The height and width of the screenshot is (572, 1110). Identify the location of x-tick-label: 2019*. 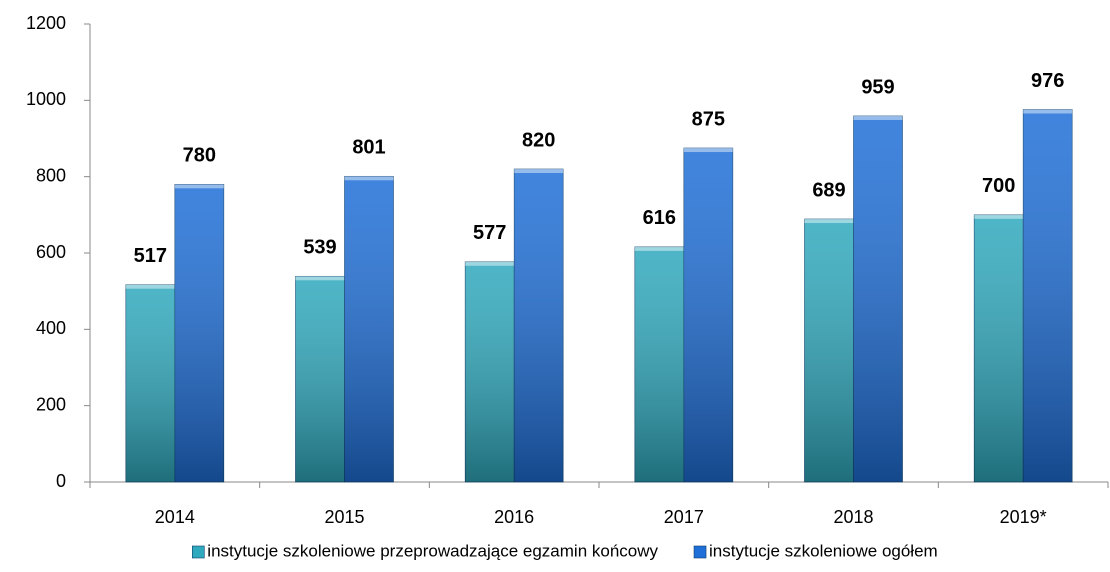
(1023, 517).